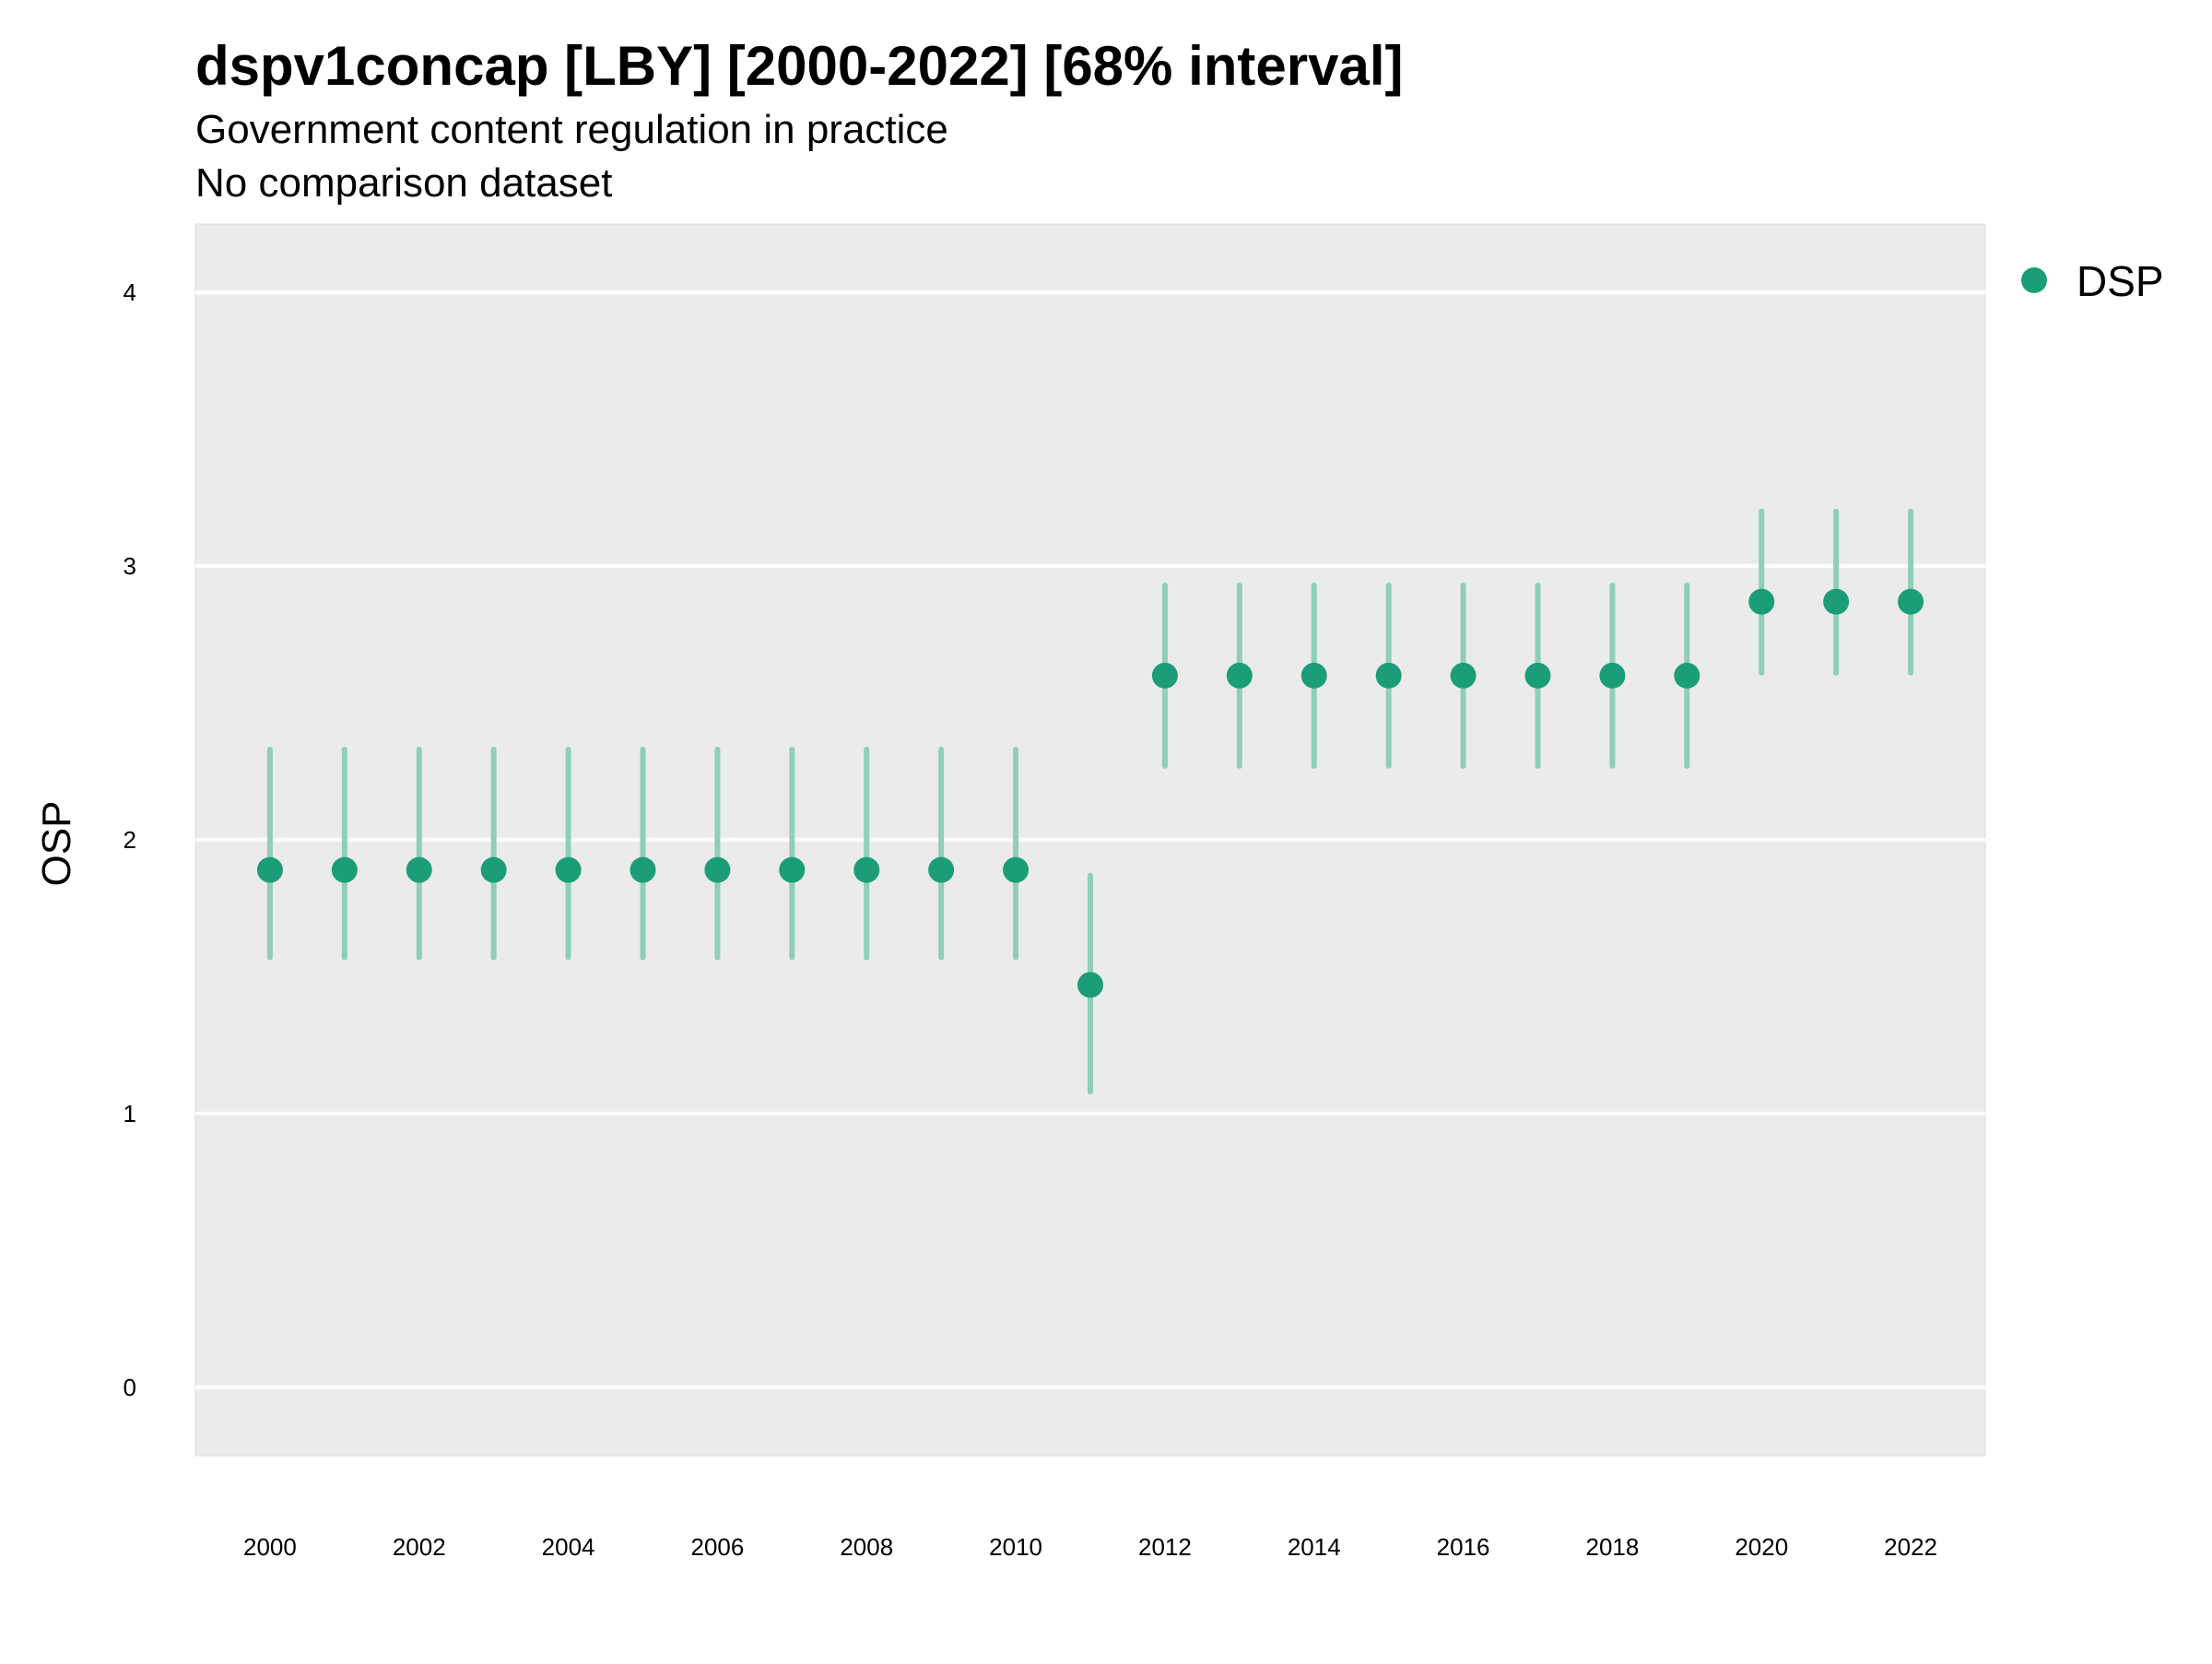 The height and width of the screenshot is (1664, 2212). I want to click on x-tick-label: 2016, so click(1463, 1547).